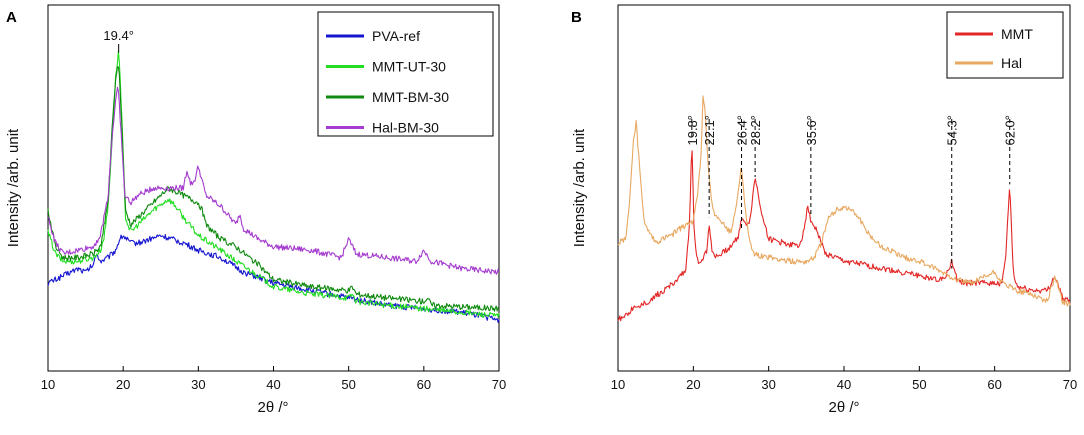 This screenshot has width=1084, height=435. I want to click on panel-a-ticks: 10 20 30 40 50 60 70, so click(273, 379).